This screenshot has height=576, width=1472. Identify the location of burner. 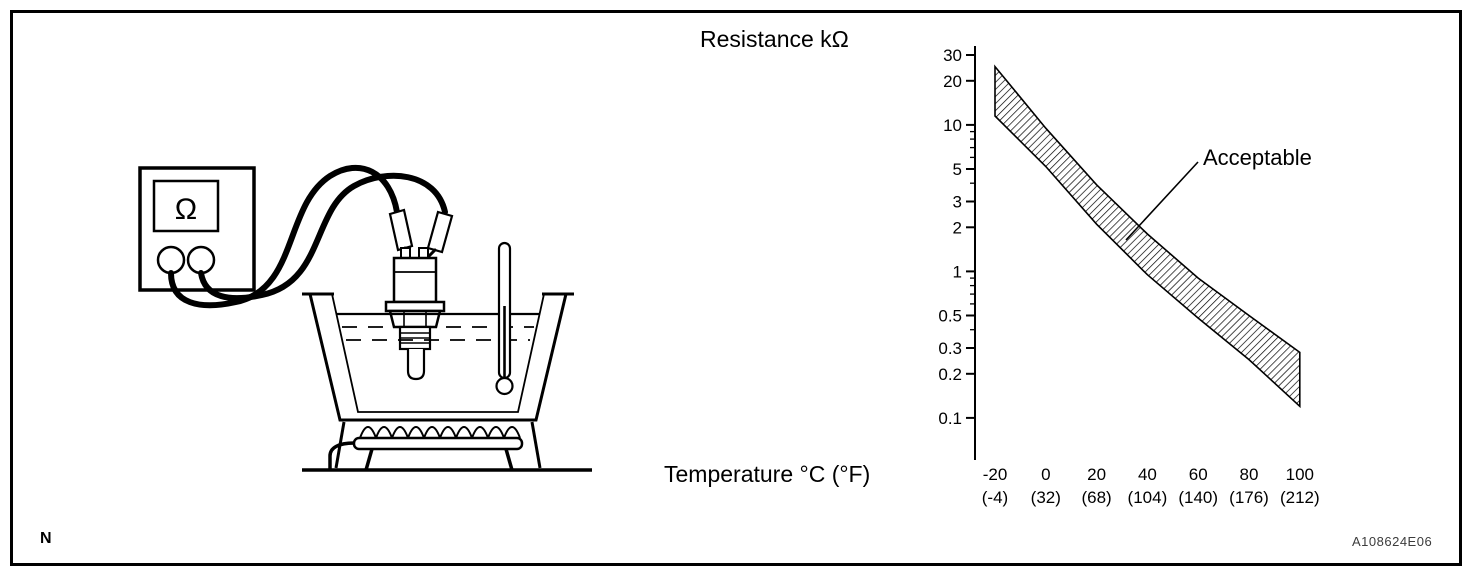
(447, 446).